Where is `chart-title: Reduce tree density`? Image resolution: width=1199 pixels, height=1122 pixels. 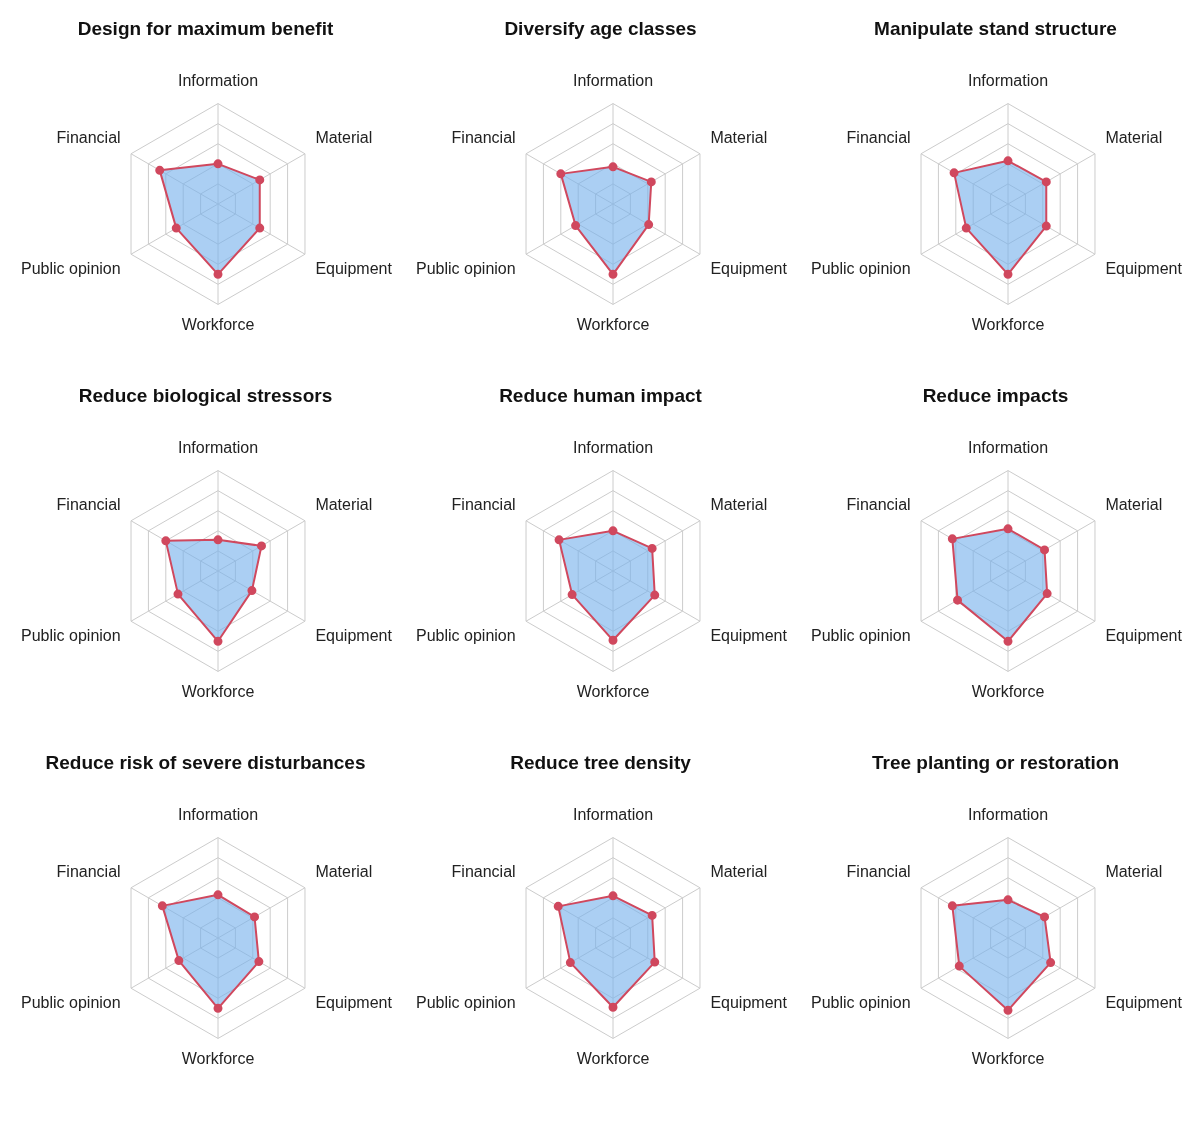
chart-title: Reduce tree density is located at coordinates (601, 762).